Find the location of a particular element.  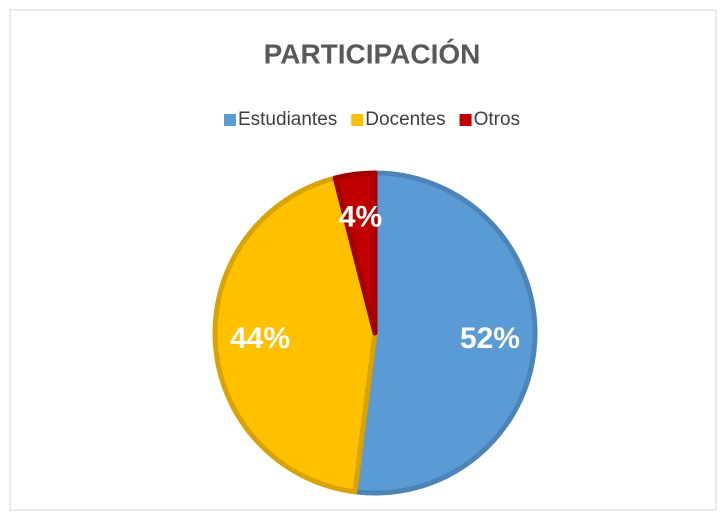

data-label: 4% is located at coordinates (360, 217).